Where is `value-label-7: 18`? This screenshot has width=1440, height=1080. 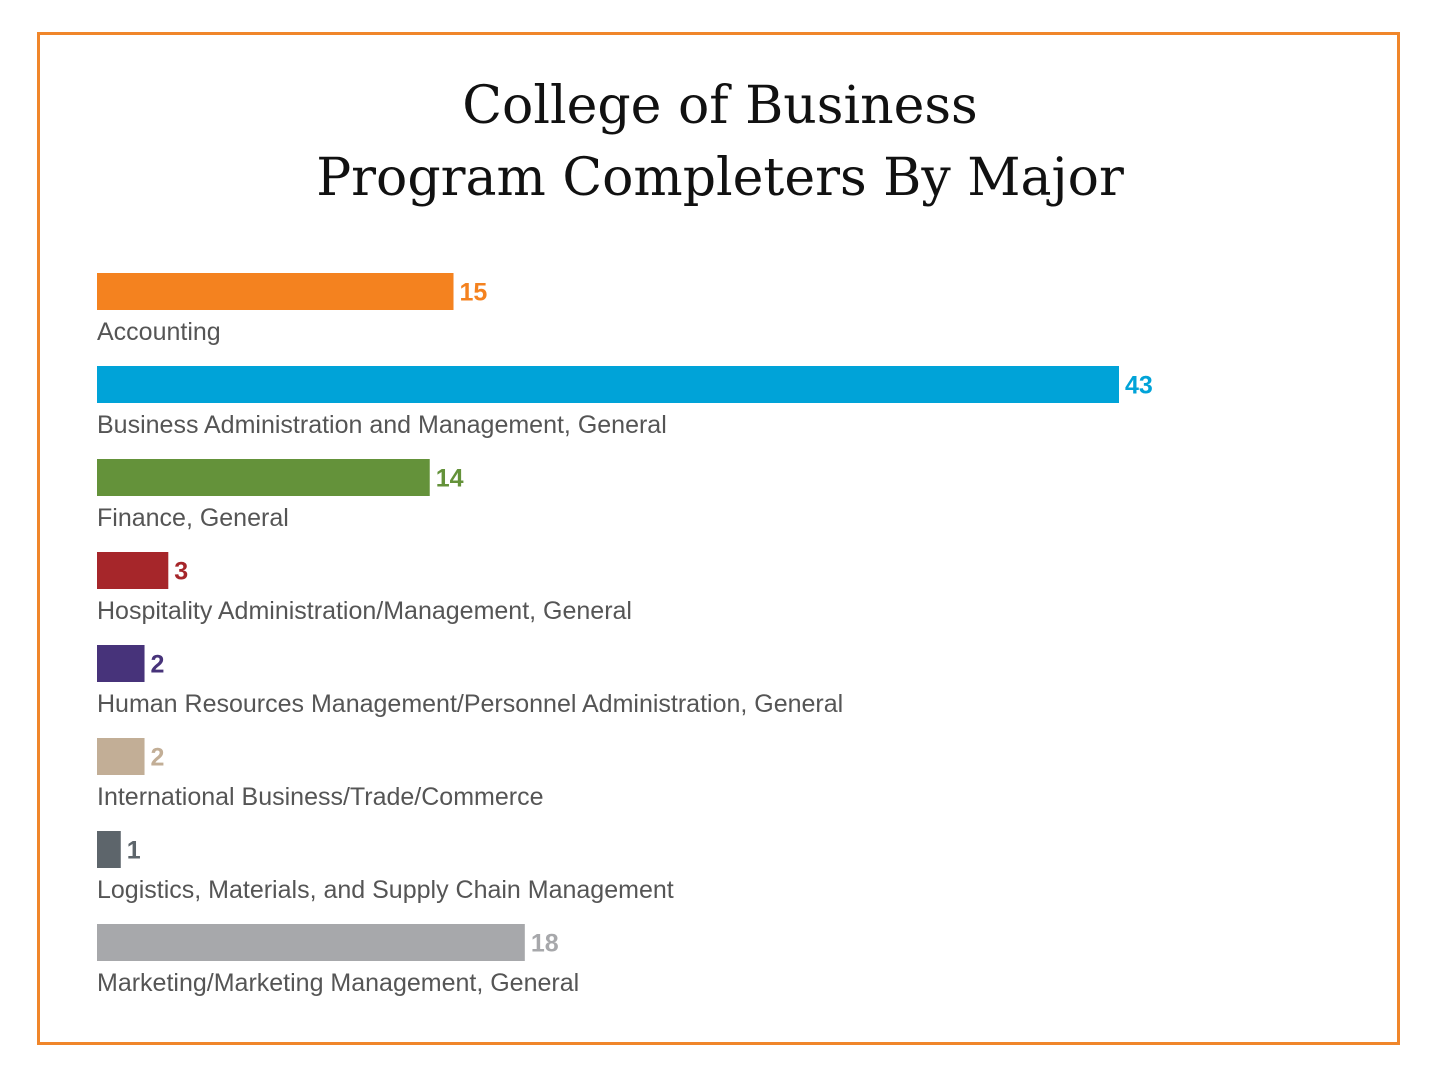
value-label-7: 18 is located at coordinates (545, 944).